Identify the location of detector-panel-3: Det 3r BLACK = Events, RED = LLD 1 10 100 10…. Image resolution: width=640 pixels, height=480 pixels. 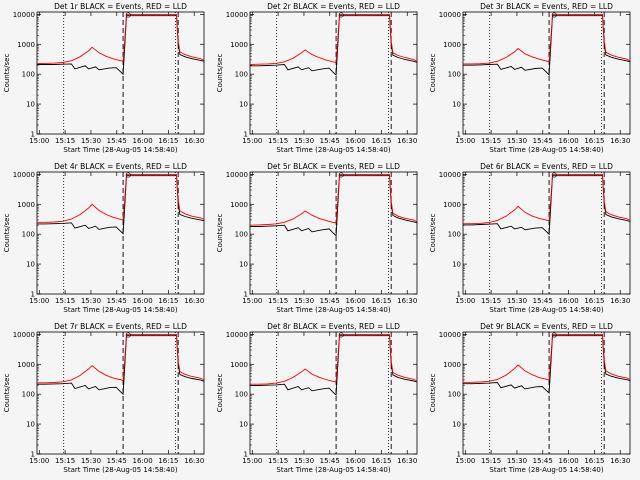
(530, 78).